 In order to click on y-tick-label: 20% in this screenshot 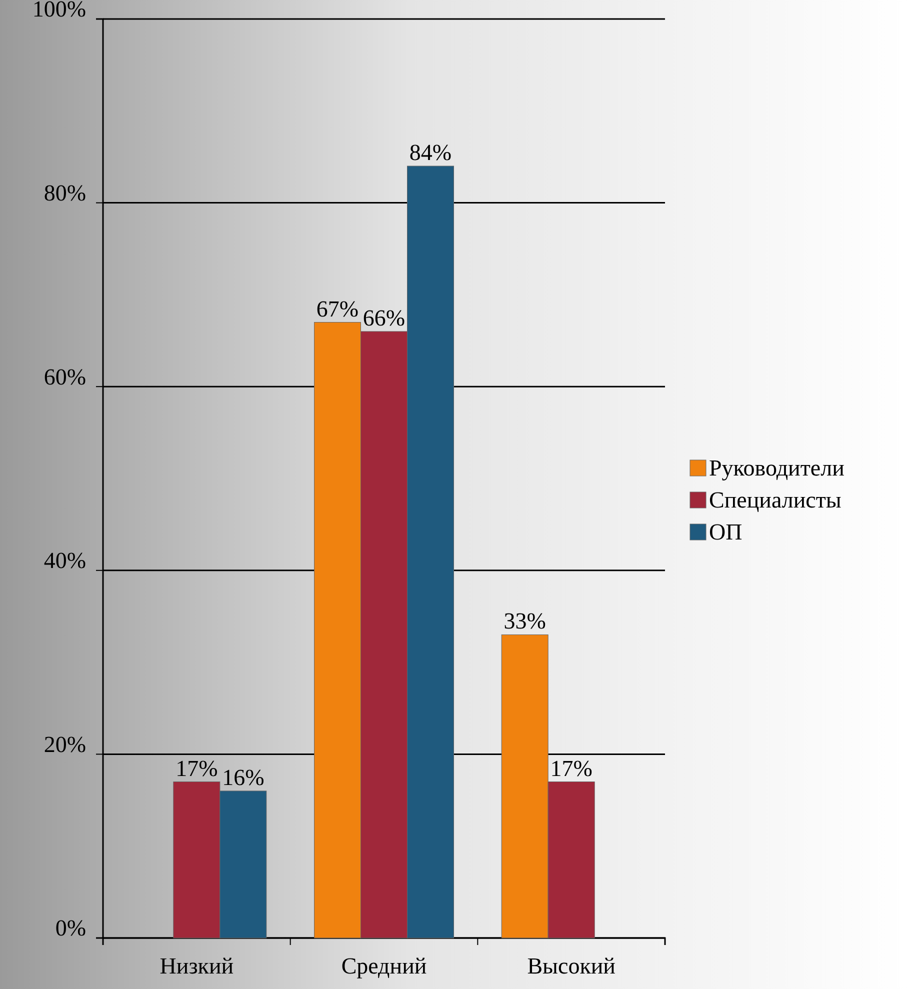, I will do `click(65, 744)`.